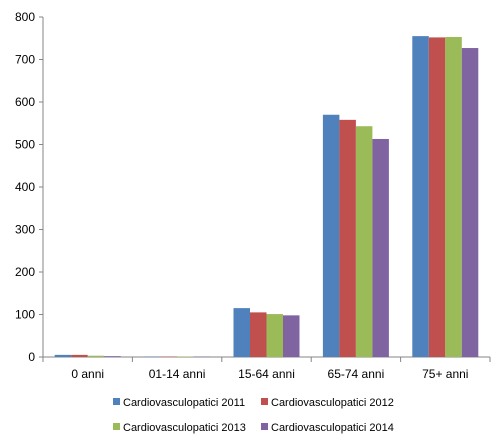 This screenshot has height=445, width=497. Describe the element at coordinates (332, 428) in the screenshot. I see `legend-label: Cardiovasculopatici 2014` at that location.